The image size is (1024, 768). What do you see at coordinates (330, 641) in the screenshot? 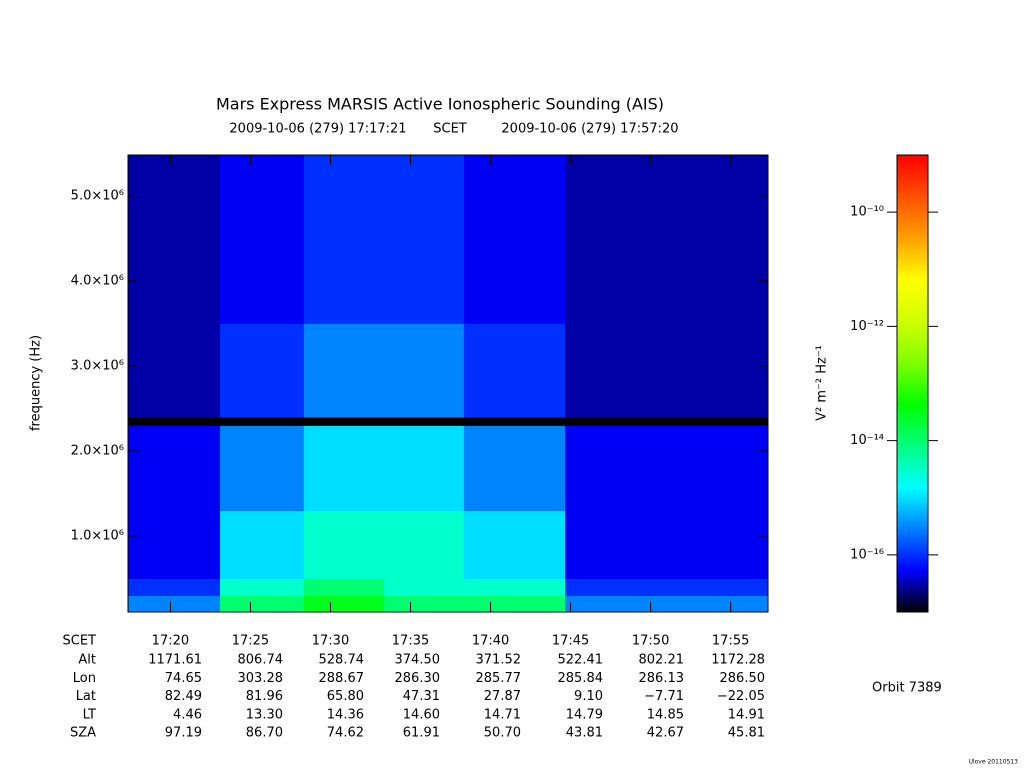
I see `x-tick-label: 17:30` at bounding box center [330, 641].